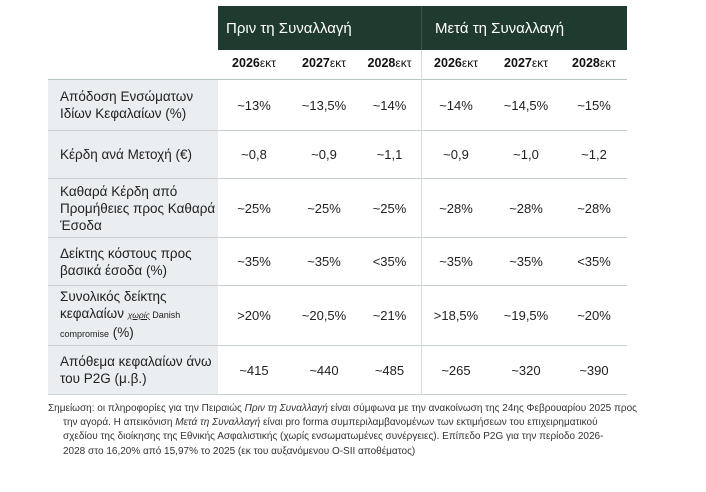 The height and width of the screenshot is (492, 706). I want to click on value-cell: ~1,2, so click(594, 154).